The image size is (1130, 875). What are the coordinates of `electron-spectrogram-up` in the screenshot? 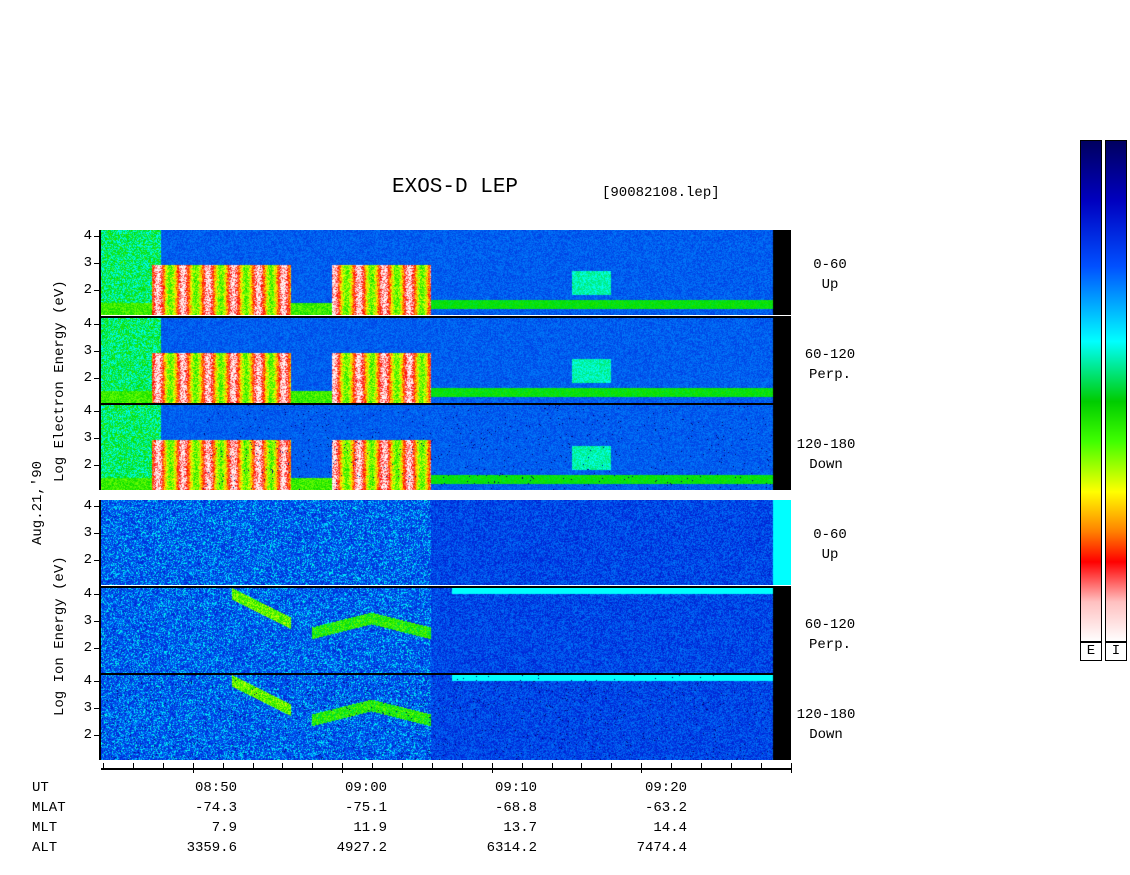 It's located at (446, 272).